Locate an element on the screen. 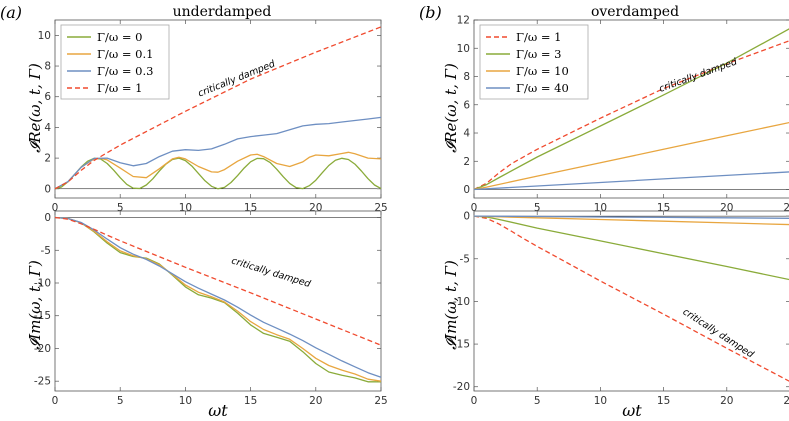 The image size is (789, 421). overdamped-re-ytick-label: 2 is located at coordinates (466, 162).